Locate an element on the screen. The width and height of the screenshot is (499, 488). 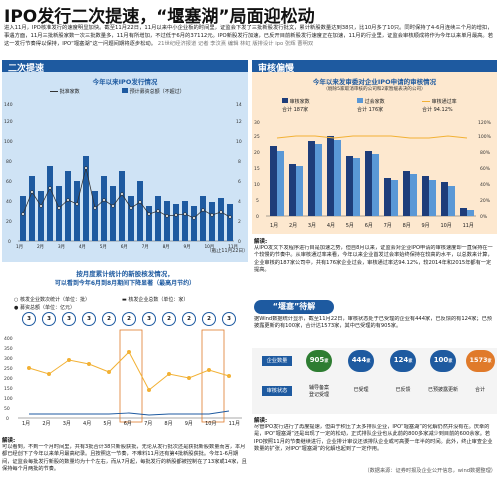
chart1-title: 今年以来IPO发行情况 is located at coordinates (125, 82).